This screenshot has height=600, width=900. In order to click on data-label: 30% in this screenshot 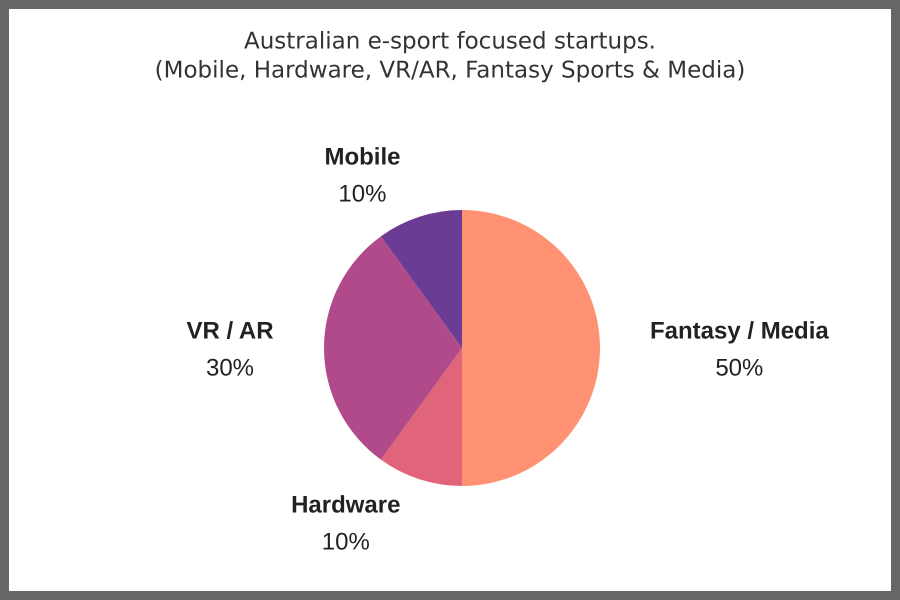, I will do `click(230, 368)`.